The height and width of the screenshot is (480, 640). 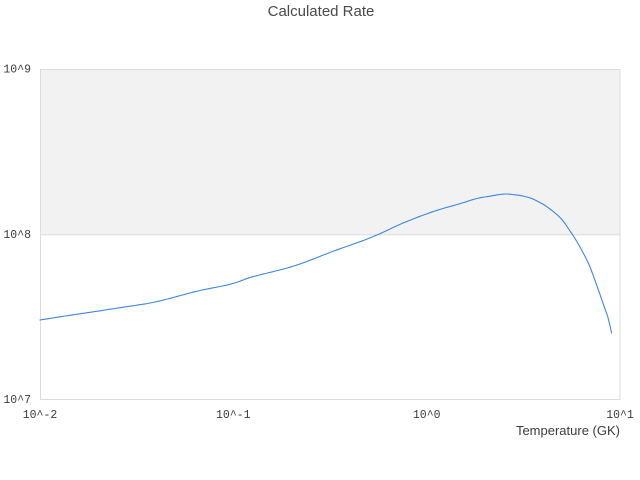 What do you see at coordinates (233, 415) in the screenshot?
I see `svg-text: 10^-1` at bounding box center [233, 415].